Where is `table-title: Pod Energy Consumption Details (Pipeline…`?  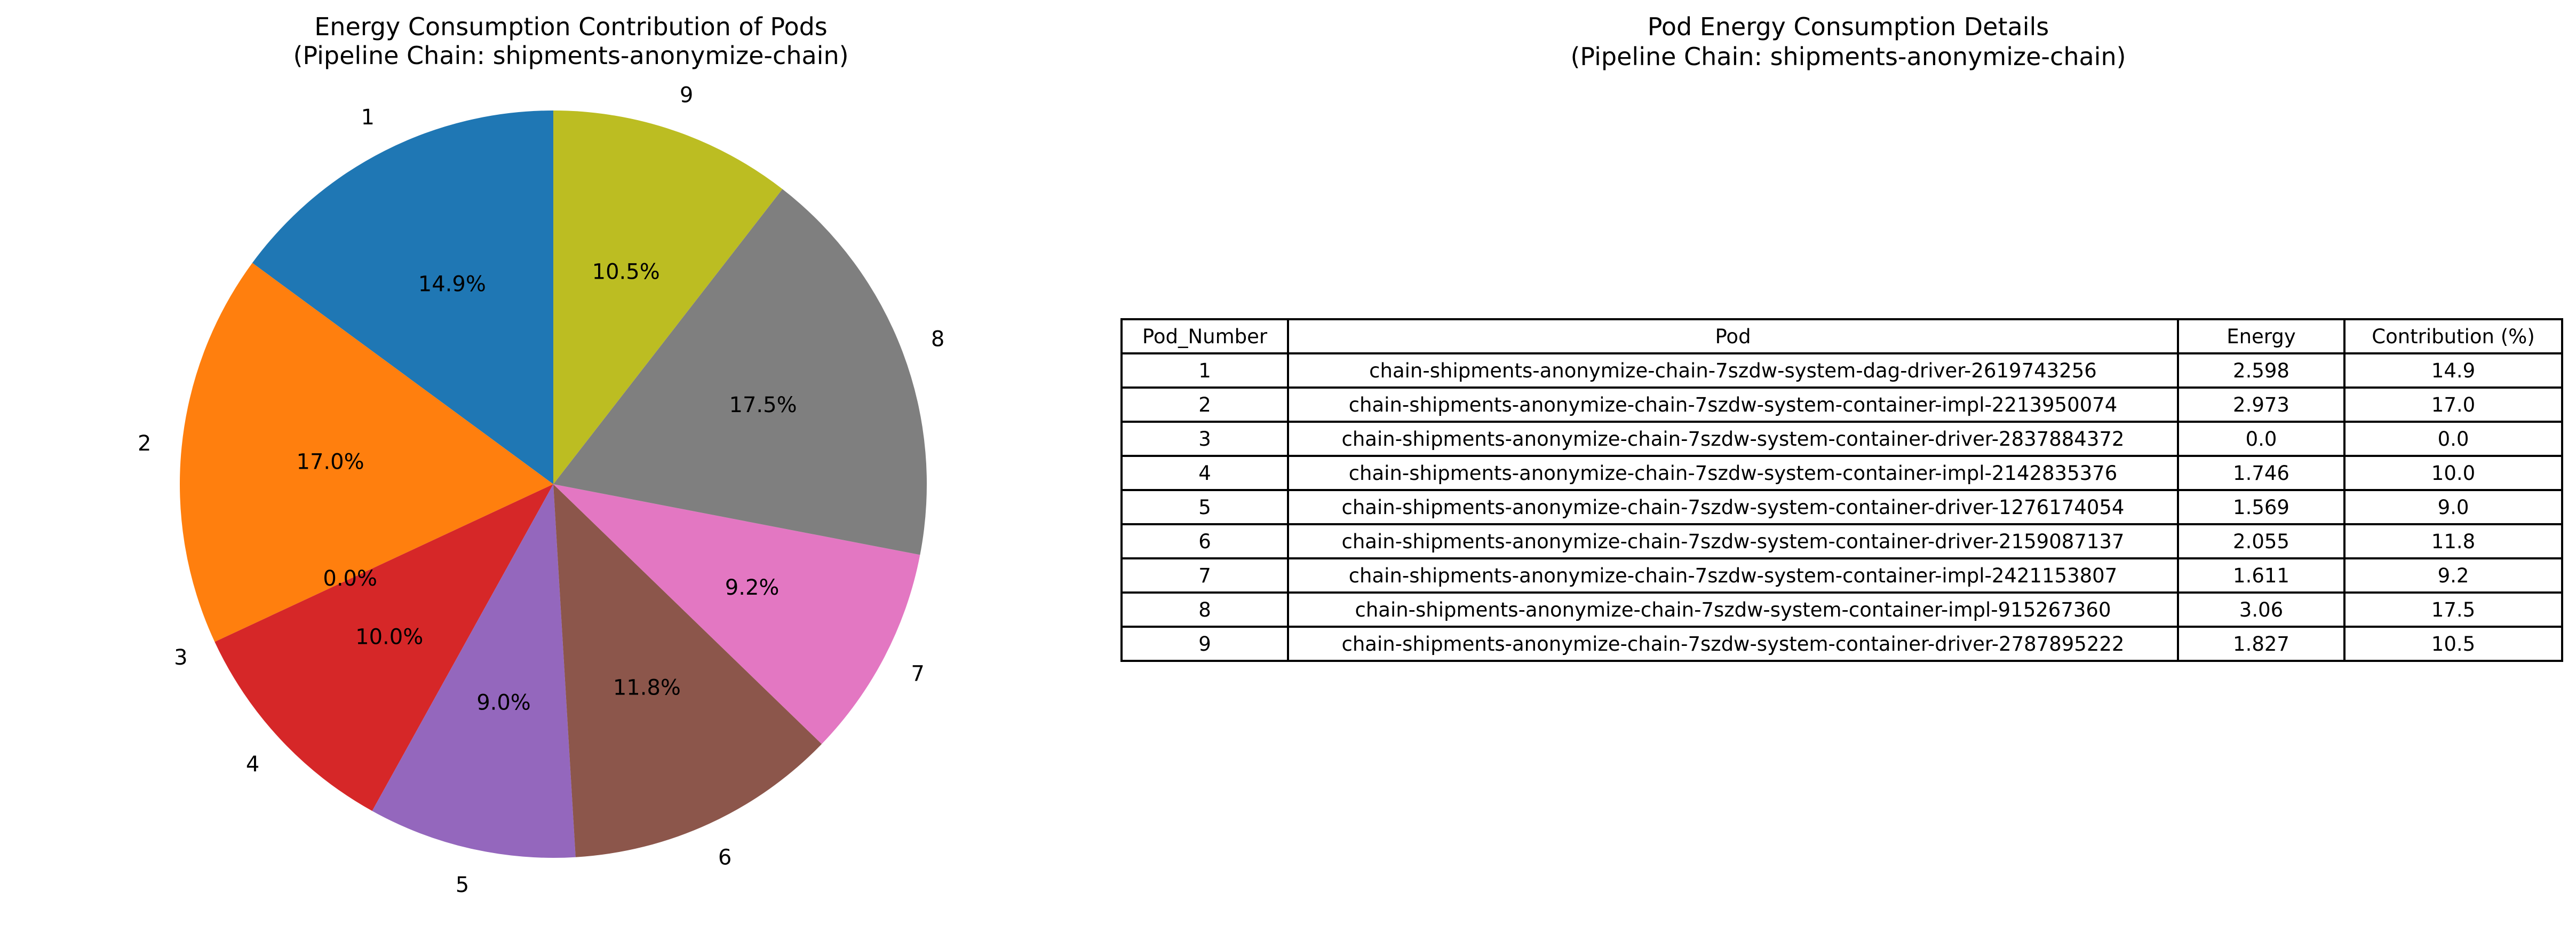
table-title: Pod Energy Consumption Details (Pipeline… is located at coordinates (1848, 42).